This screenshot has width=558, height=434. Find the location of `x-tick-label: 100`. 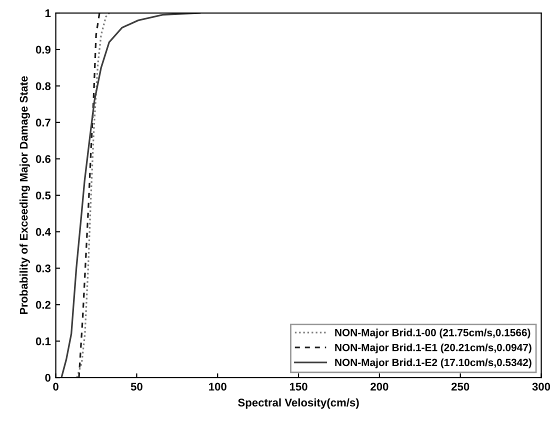

x-tick-label: 100 is located at coordinates (217, 386).